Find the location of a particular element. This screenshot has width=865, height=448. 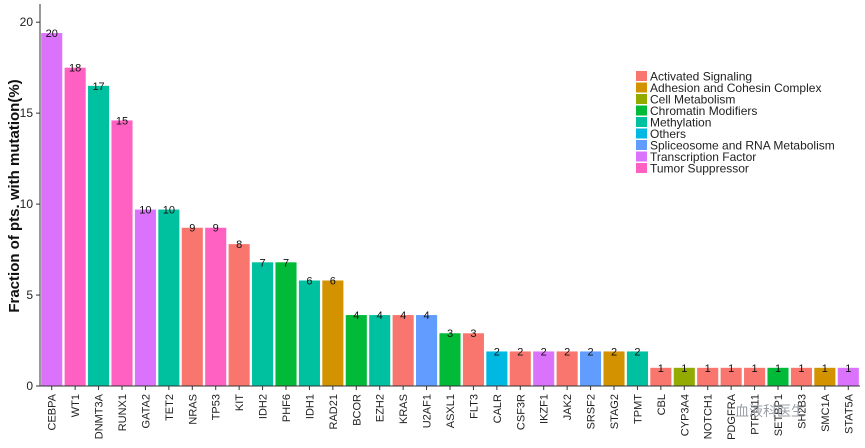

x-tick-label: STAT5A is located at coordinates (849, 413).